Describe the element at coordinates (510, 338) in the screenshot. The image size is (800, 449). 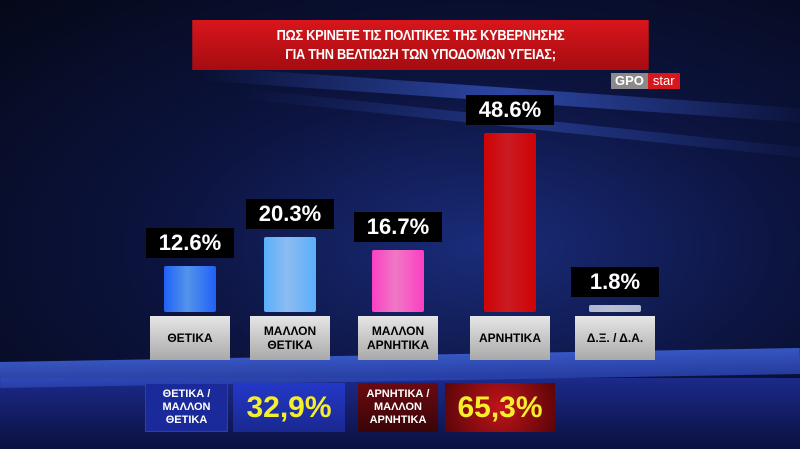
I see `category-label: ΑΡΝΗΤΙΚΑ` at that location.